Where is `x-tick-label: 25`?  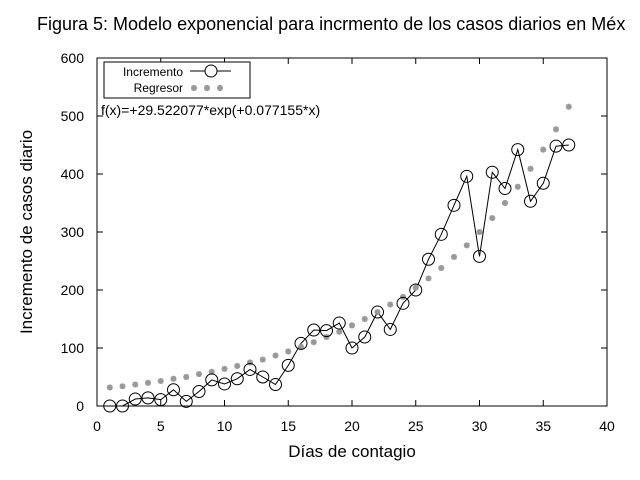 x-tick-label: 25 is located at coordinates (416, 426).